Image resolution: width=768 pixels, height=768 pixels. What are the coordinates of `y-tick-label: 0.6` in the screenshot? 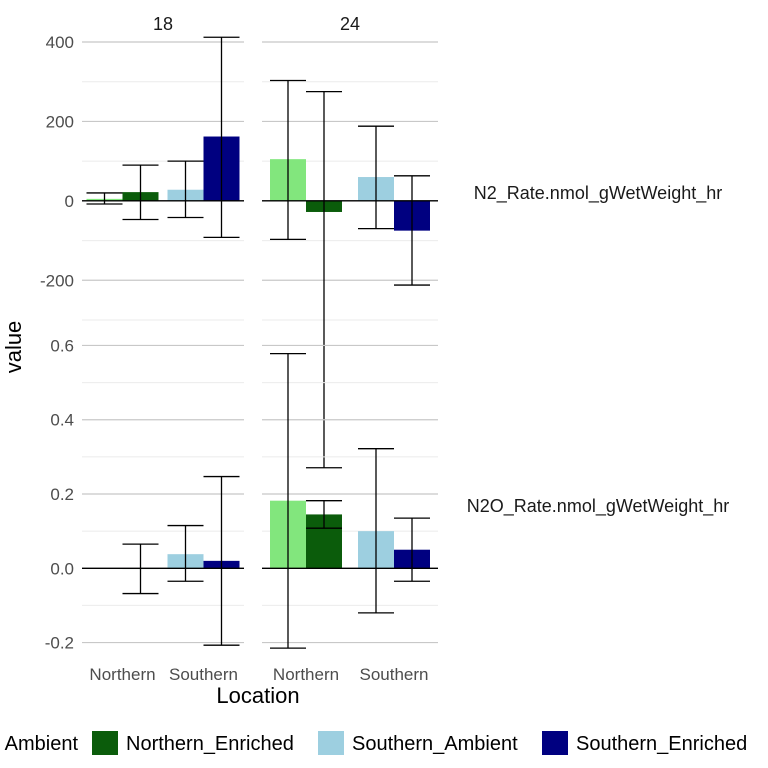 It's located at (62, 345).